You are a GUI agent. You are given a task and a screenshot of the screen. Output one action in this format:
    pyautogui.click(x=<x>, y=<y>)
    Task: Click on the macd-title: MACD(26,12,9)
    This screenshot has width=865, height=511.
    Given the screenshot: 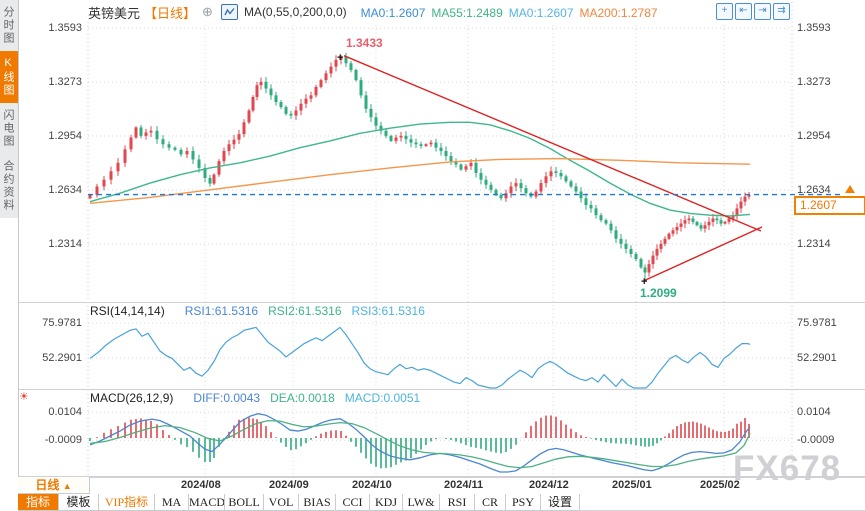 What is the action you would take?
    pyautogui.click(x=132, y=398)
    